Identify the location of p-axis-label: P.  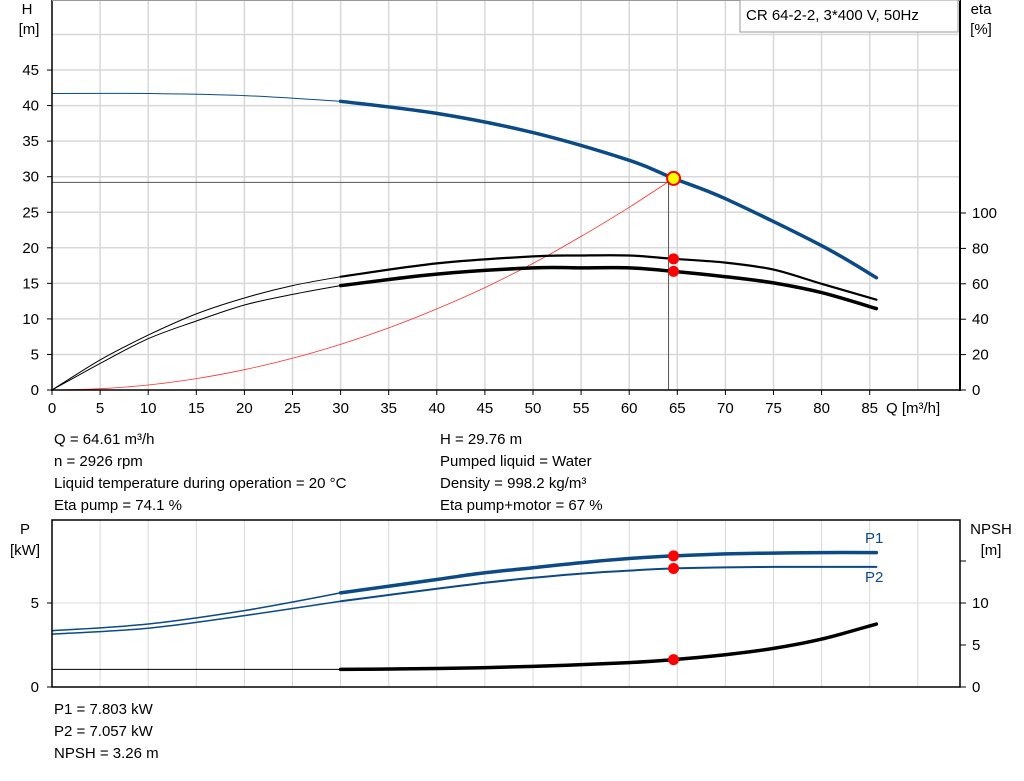
(25, 529).